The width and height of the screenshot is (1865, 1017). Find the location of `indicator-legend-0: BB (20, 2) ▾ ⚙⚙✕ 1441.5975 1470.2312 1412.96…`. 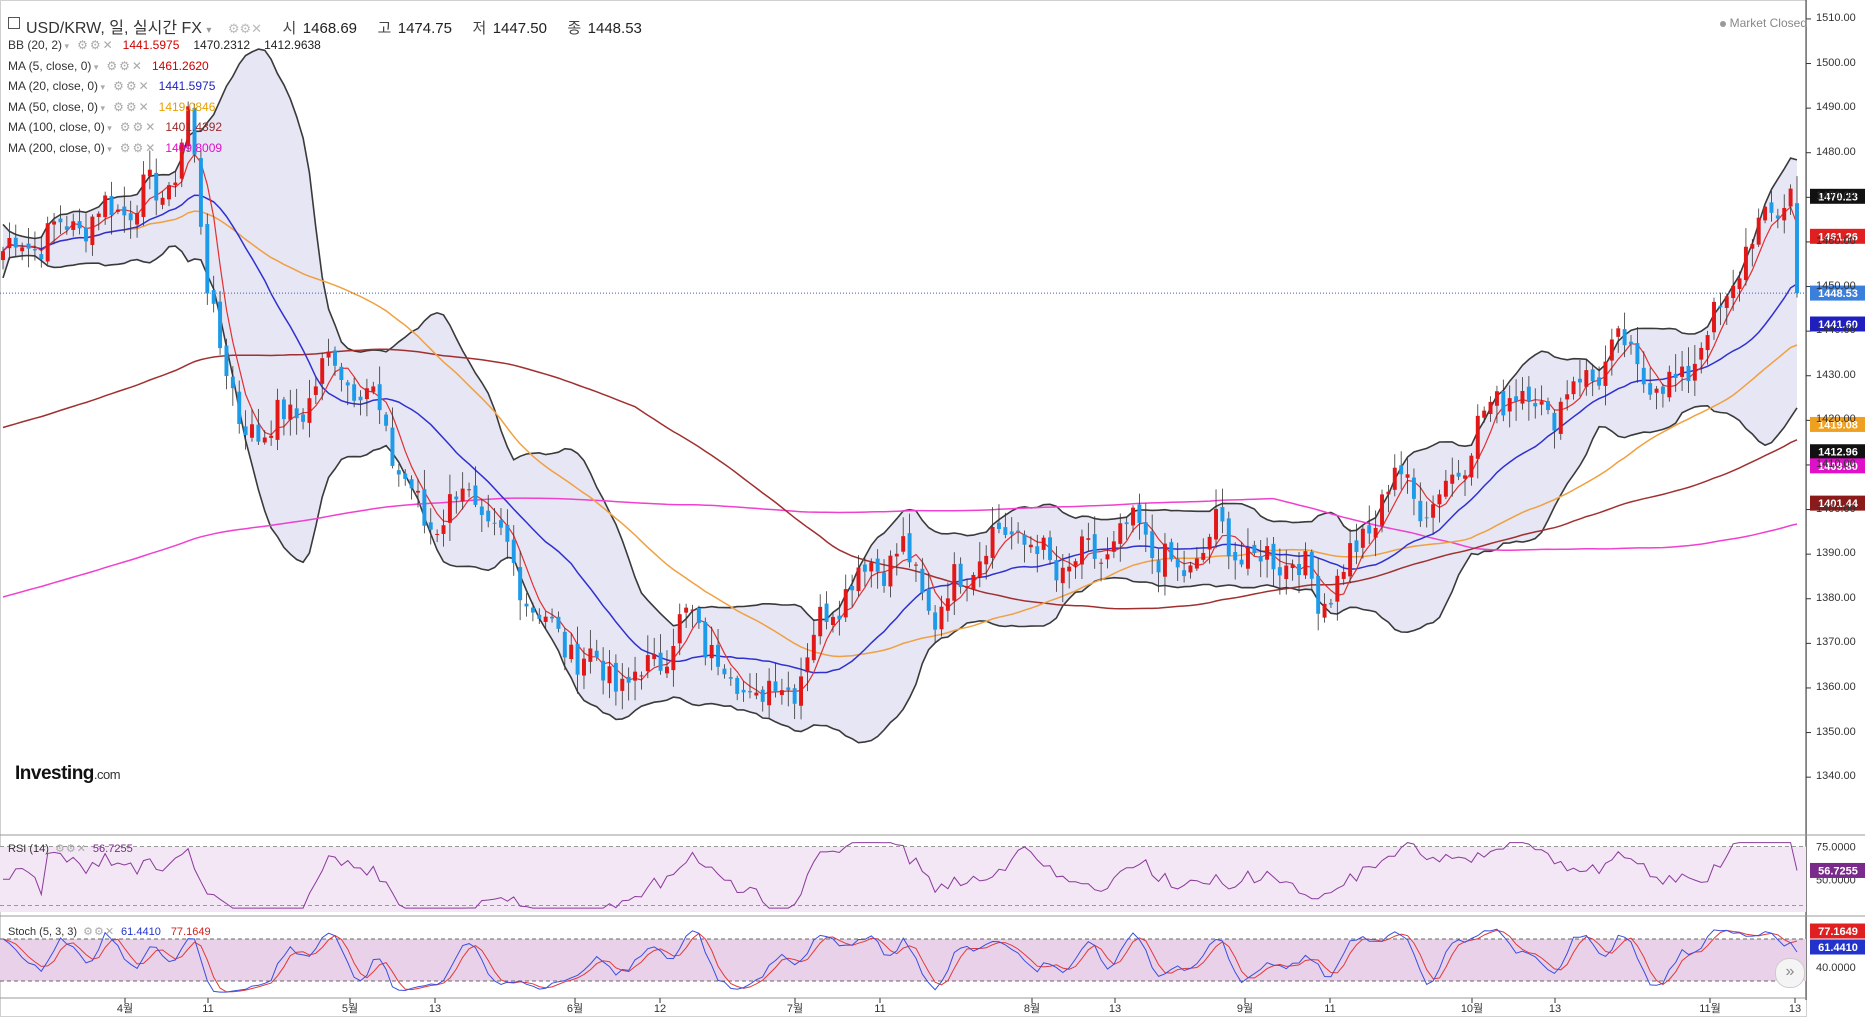

indicator-legend-0: BB (20, 2) ▾ ⚙⚙✕ 1441.5975 1470.2312 1412.96… is located at coordinates (171, 45).